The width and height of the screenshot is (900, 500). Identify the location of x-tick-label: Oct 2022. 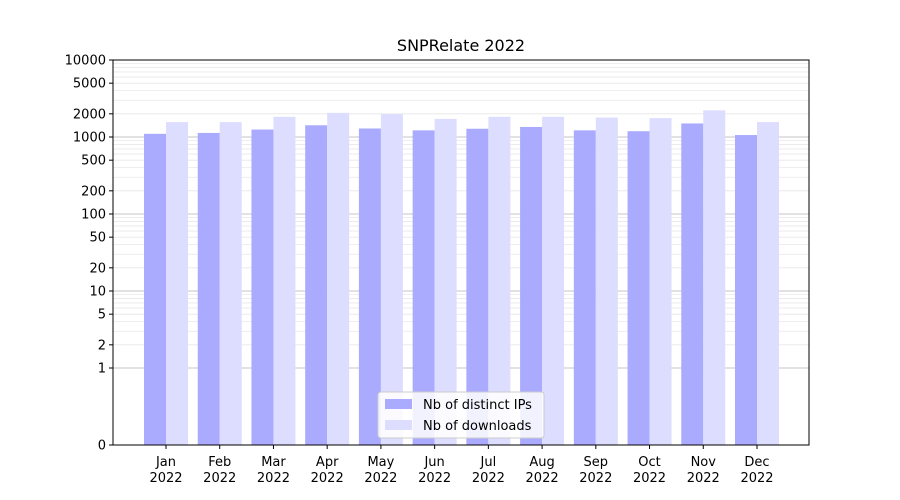
(649, 470).